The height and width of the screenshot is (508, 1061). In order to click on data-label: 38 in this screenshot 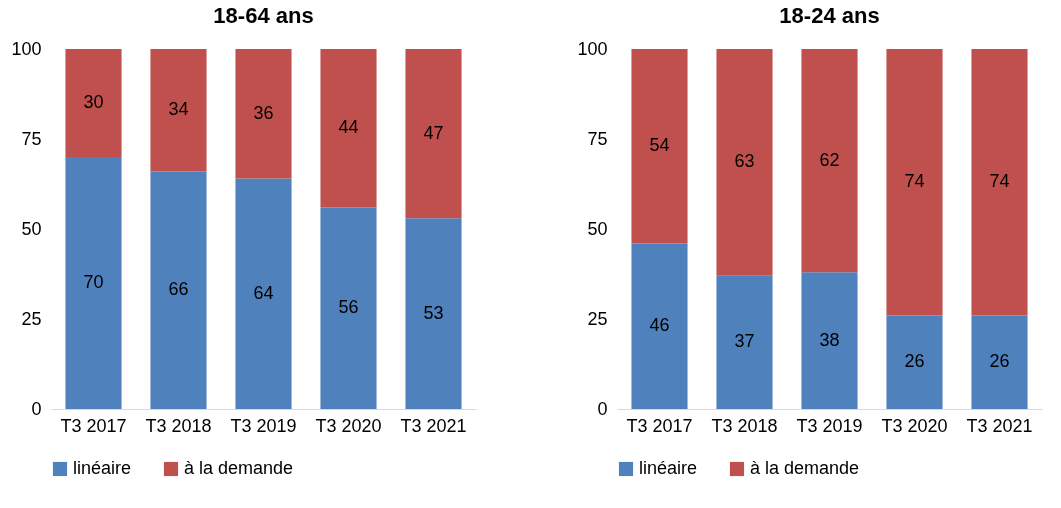, I will do `click(829, 339)`.